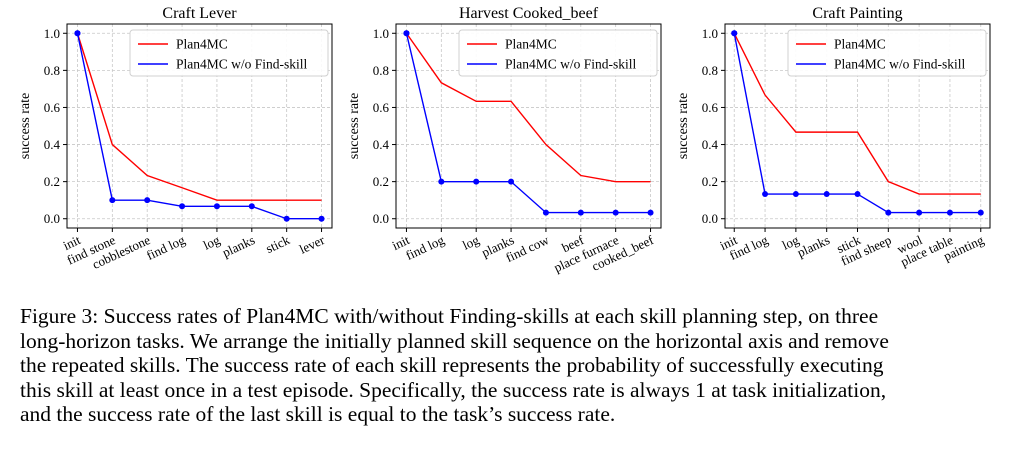 The image size is (1025, 452). What do you see at coordinates (199, 13) in the screenshot?
I see `chart-title: Craft Lever` at bounding box center [199, 13].